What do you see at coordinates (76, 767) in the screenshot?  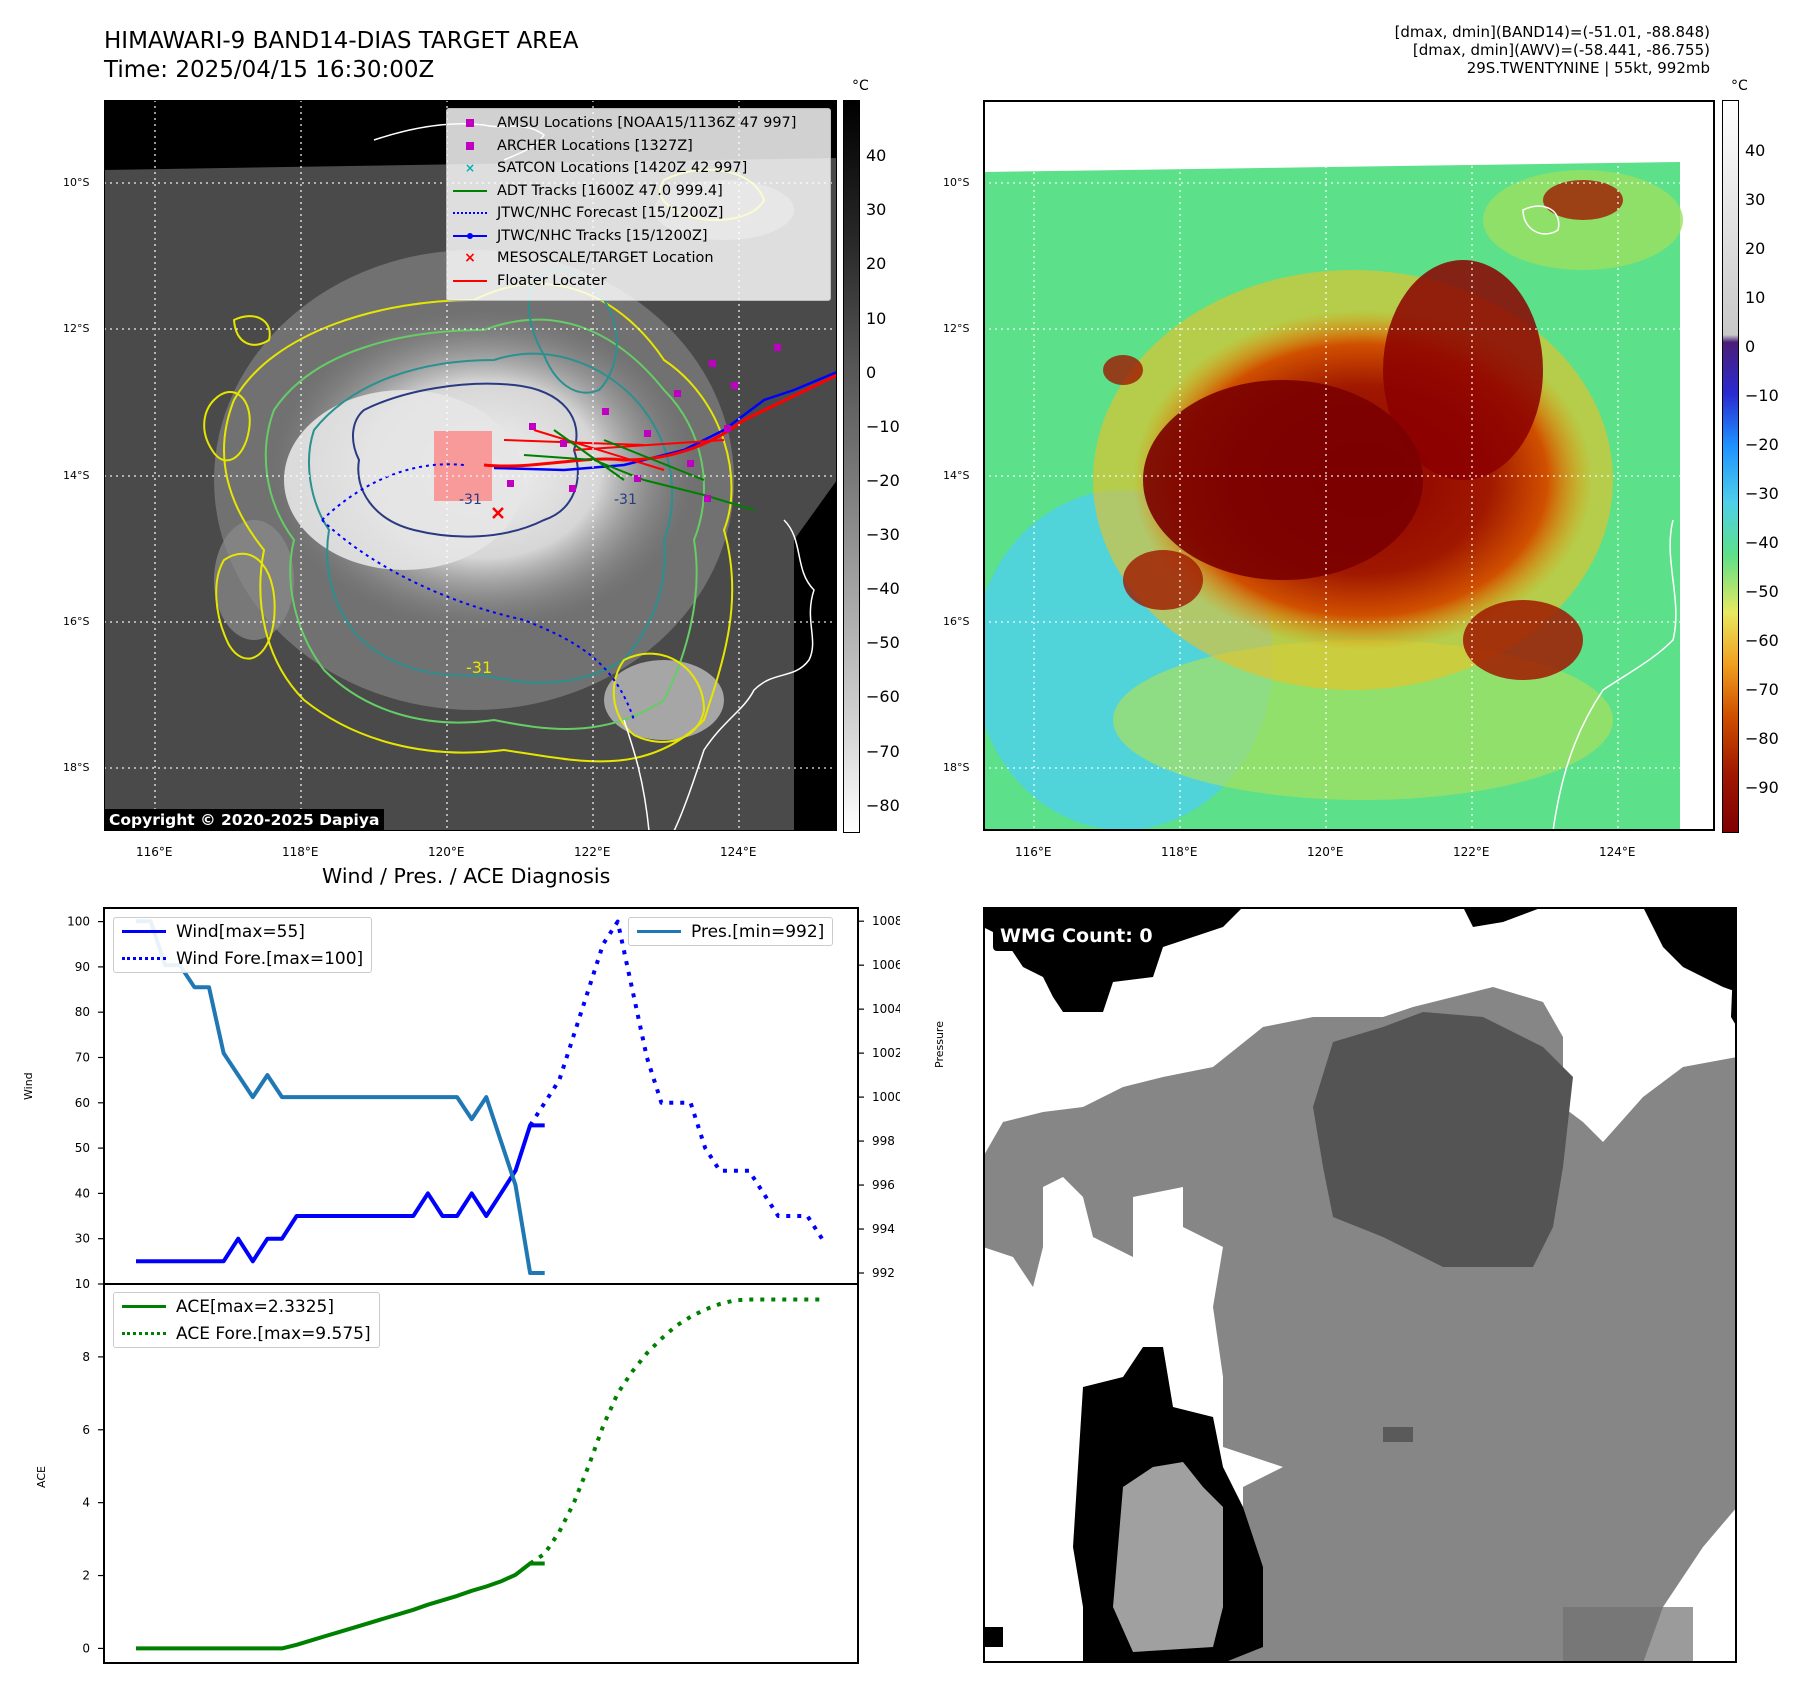 I see `lat-label: 18°S` at bounding box center [76, 767].